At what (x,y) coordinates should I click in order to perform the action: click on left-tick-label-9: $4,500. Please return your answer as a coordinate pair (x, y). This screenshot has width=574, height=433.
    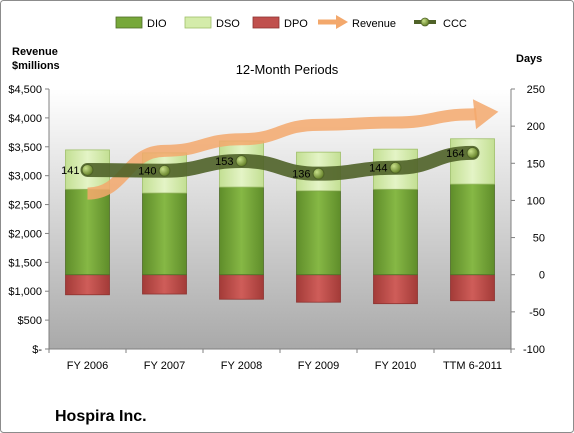
    Looking at the image, I should click on (25, 90).